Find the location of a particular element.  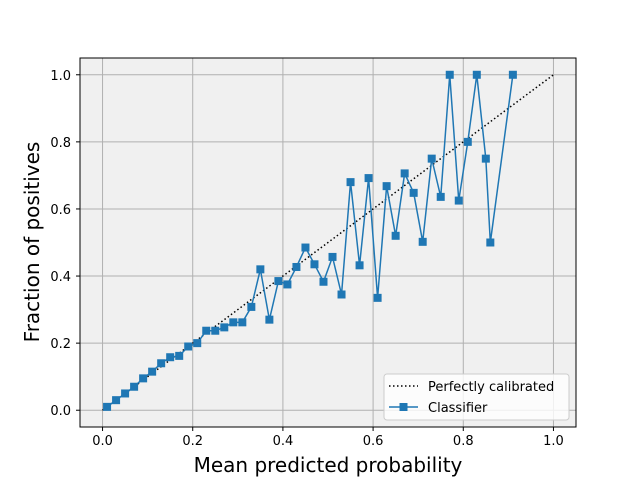

legend-label-perfectly-calibrated: Perfectly calibrated is located at coordinates (491, 387).